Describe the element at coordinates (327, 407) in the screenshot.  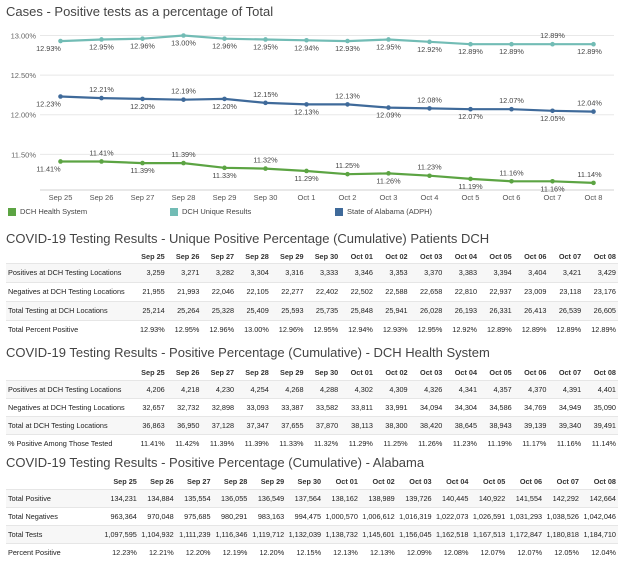
I see `table-cell: 33,582` at that location.